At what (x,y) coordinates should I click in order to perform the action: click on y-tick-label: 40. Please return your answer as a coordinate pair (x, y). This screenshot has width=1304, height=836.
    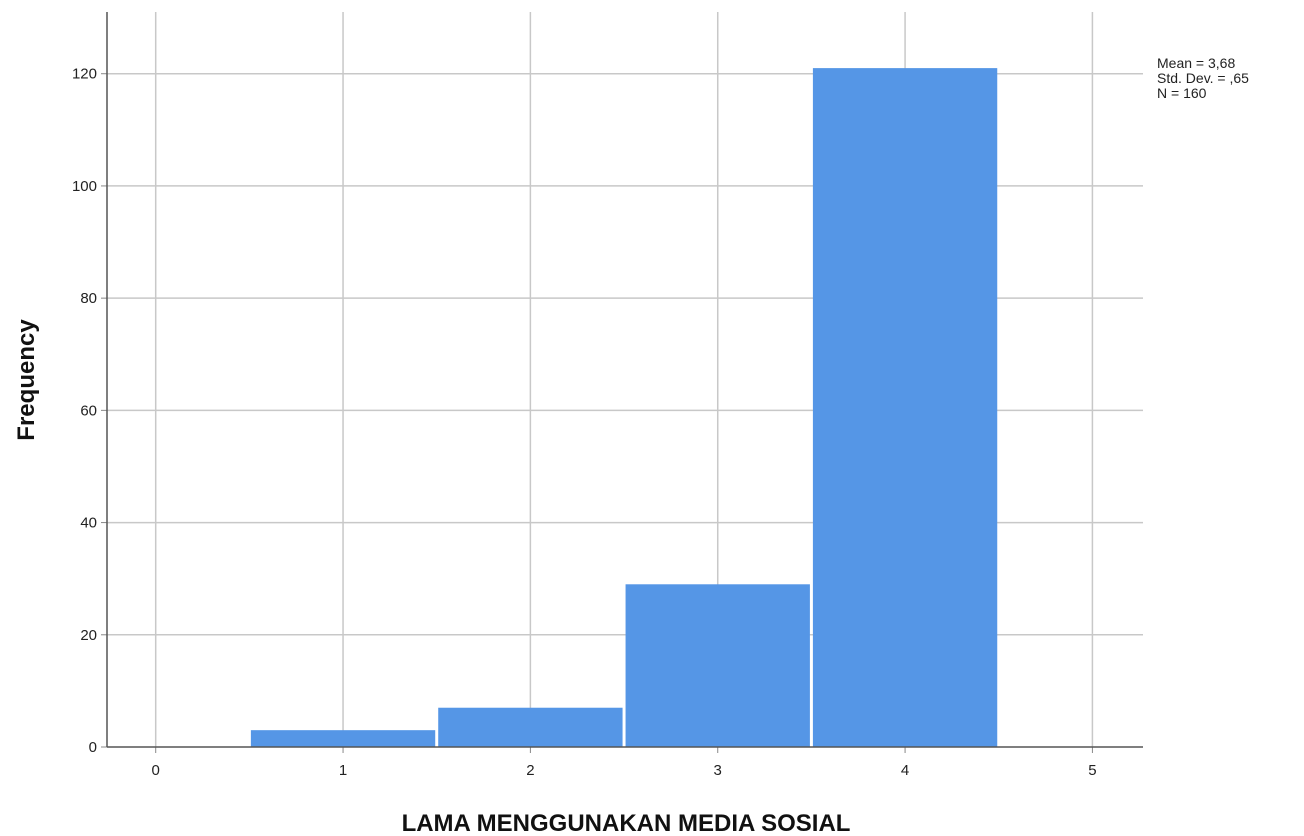
    Looking at the image, I should click on (88, 523).